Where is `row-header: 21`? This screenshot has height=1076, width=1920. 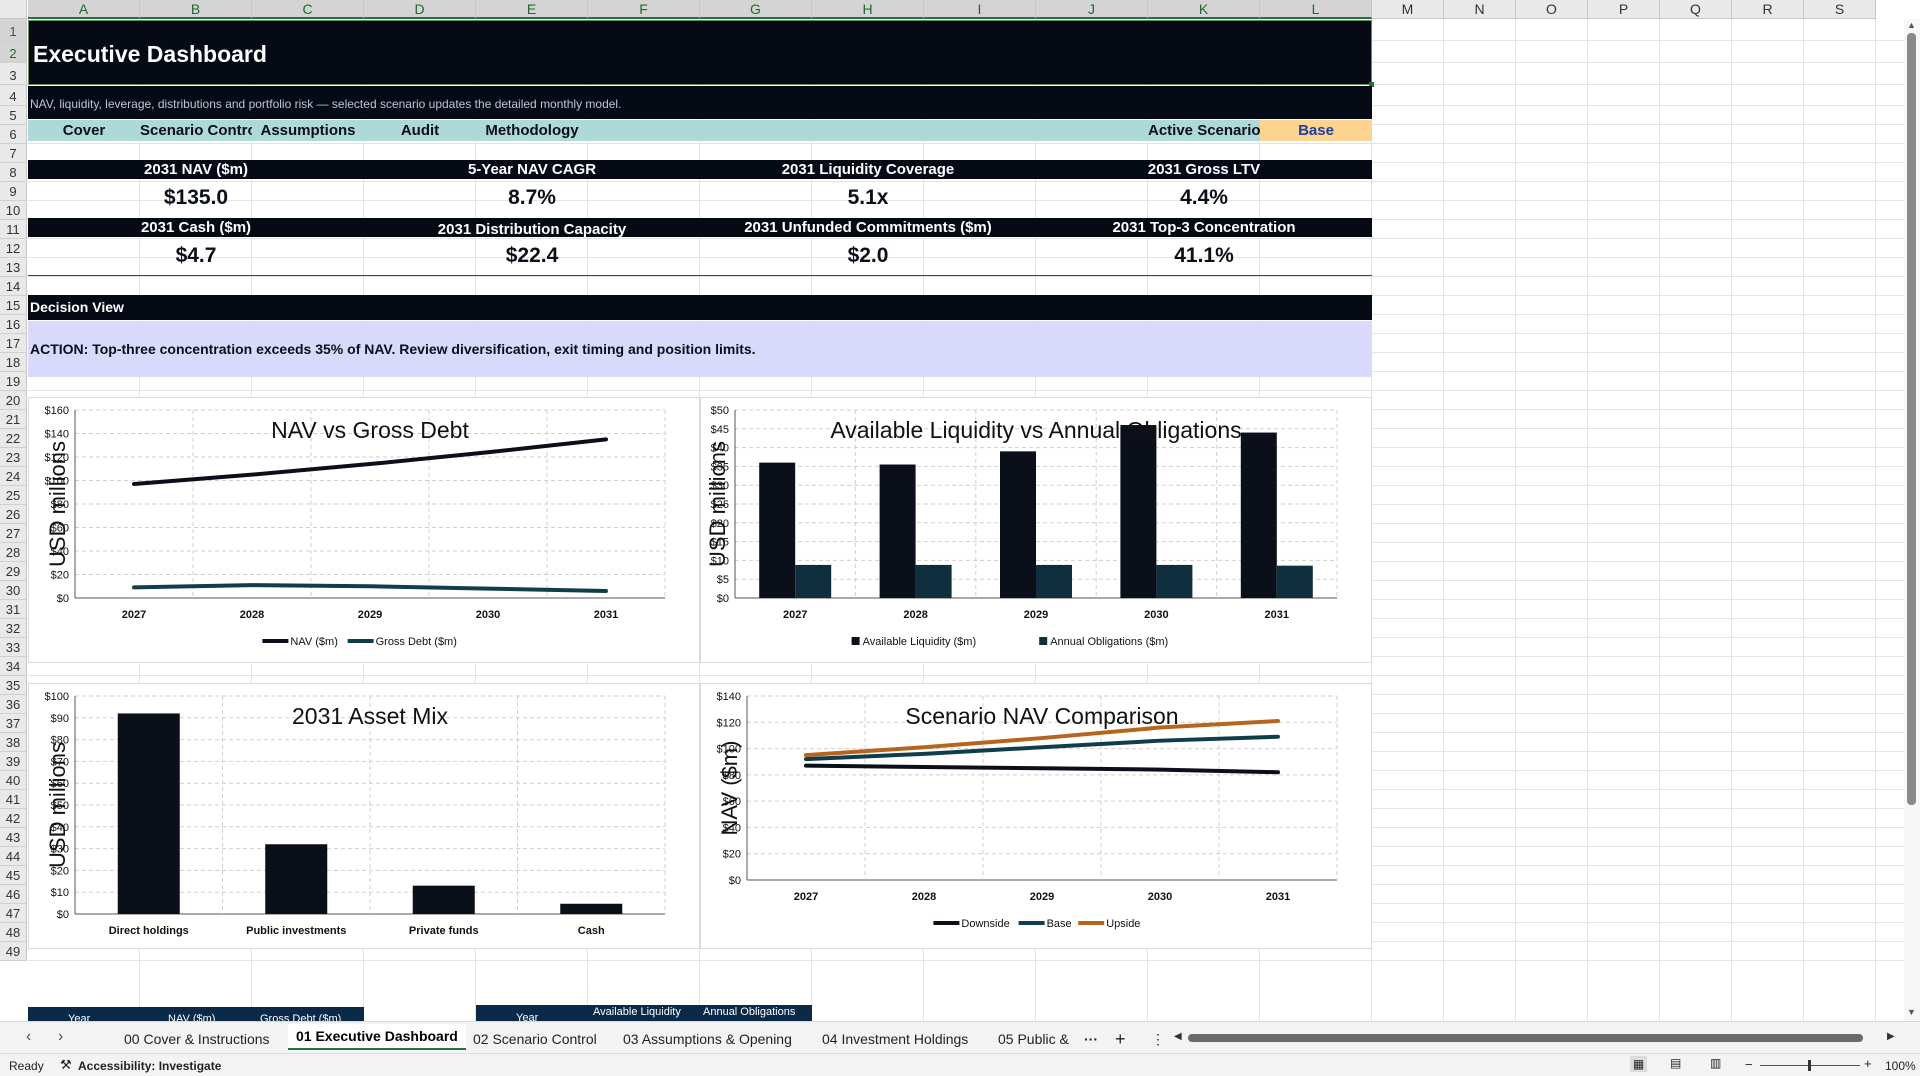 row-header: 21 is located at coordinates (13, 419).